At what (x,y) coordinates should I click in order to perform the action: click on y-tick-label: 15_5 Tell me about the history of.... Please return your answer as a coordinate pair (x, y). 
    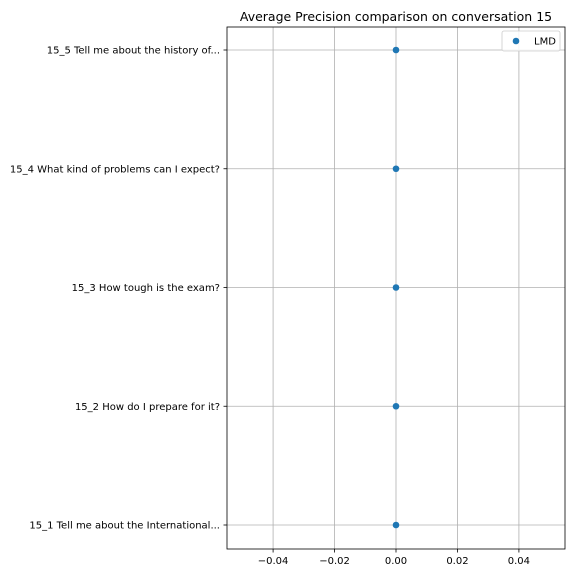
    Looking at the image, I should click on (133, 51).